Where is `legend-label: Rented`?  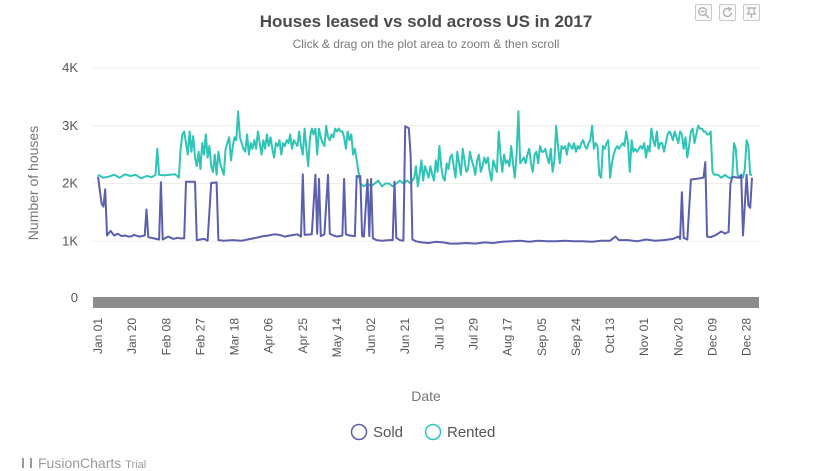
legend-label: Rented is located at coordinates (471, 432).